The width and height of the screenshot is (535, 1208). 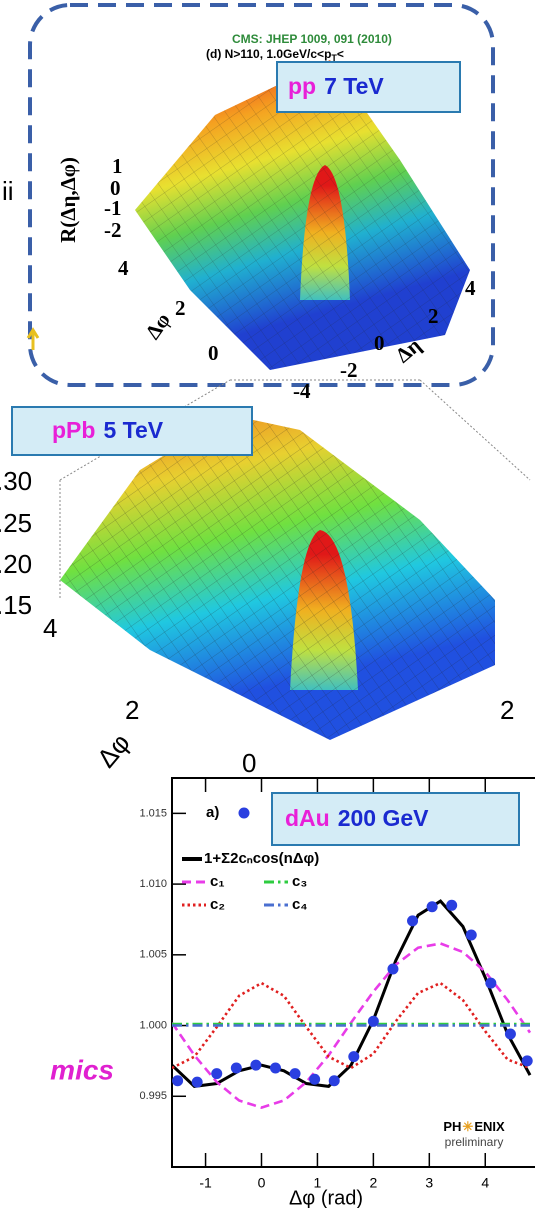 What do you see at coordinates (262, 1183) in the screenshot?
I see `x-tick-label: 0` at bounding box center [262, 1183].